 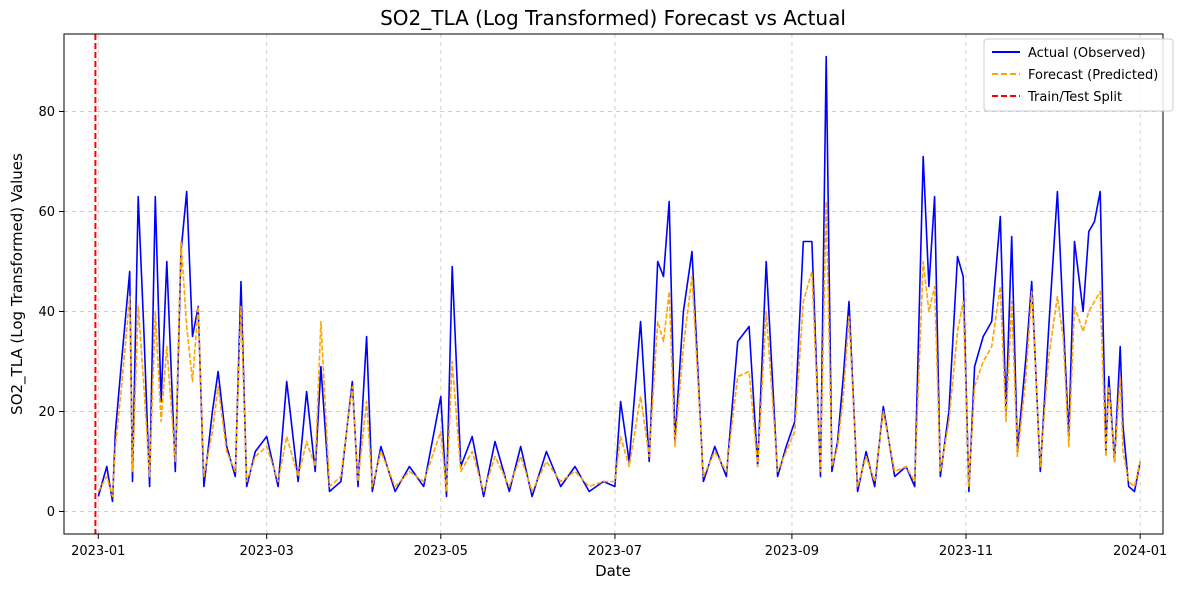 What do you see at coordinates (615, 551) in the screenshot?
I see `x-tick-label: 2023-07` at bounding box center [615, 551].